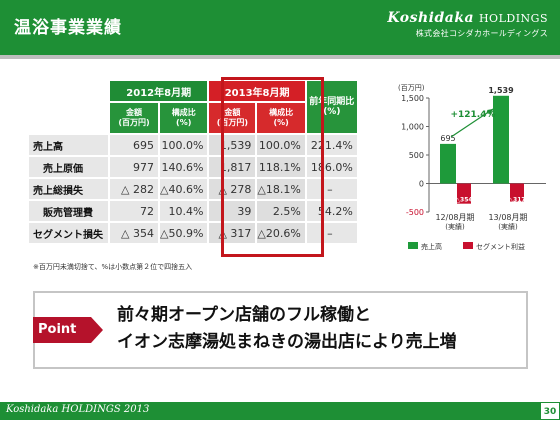 The width and height of the screenshot is (560, 421). What do you see at coordinates (184, 118) in the screenshot?
I see `sub-ratio-a: 構成比 (%)` at bounding box center [184, 118].